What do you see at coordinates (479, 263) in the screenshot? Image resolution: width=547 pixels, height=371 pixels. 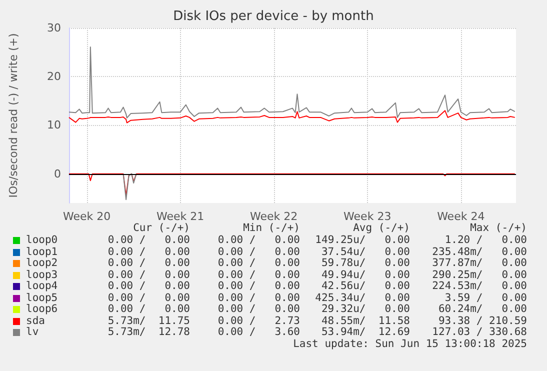 I see `text: 377.87m/ 0.00` at bounding box center [479, 263].